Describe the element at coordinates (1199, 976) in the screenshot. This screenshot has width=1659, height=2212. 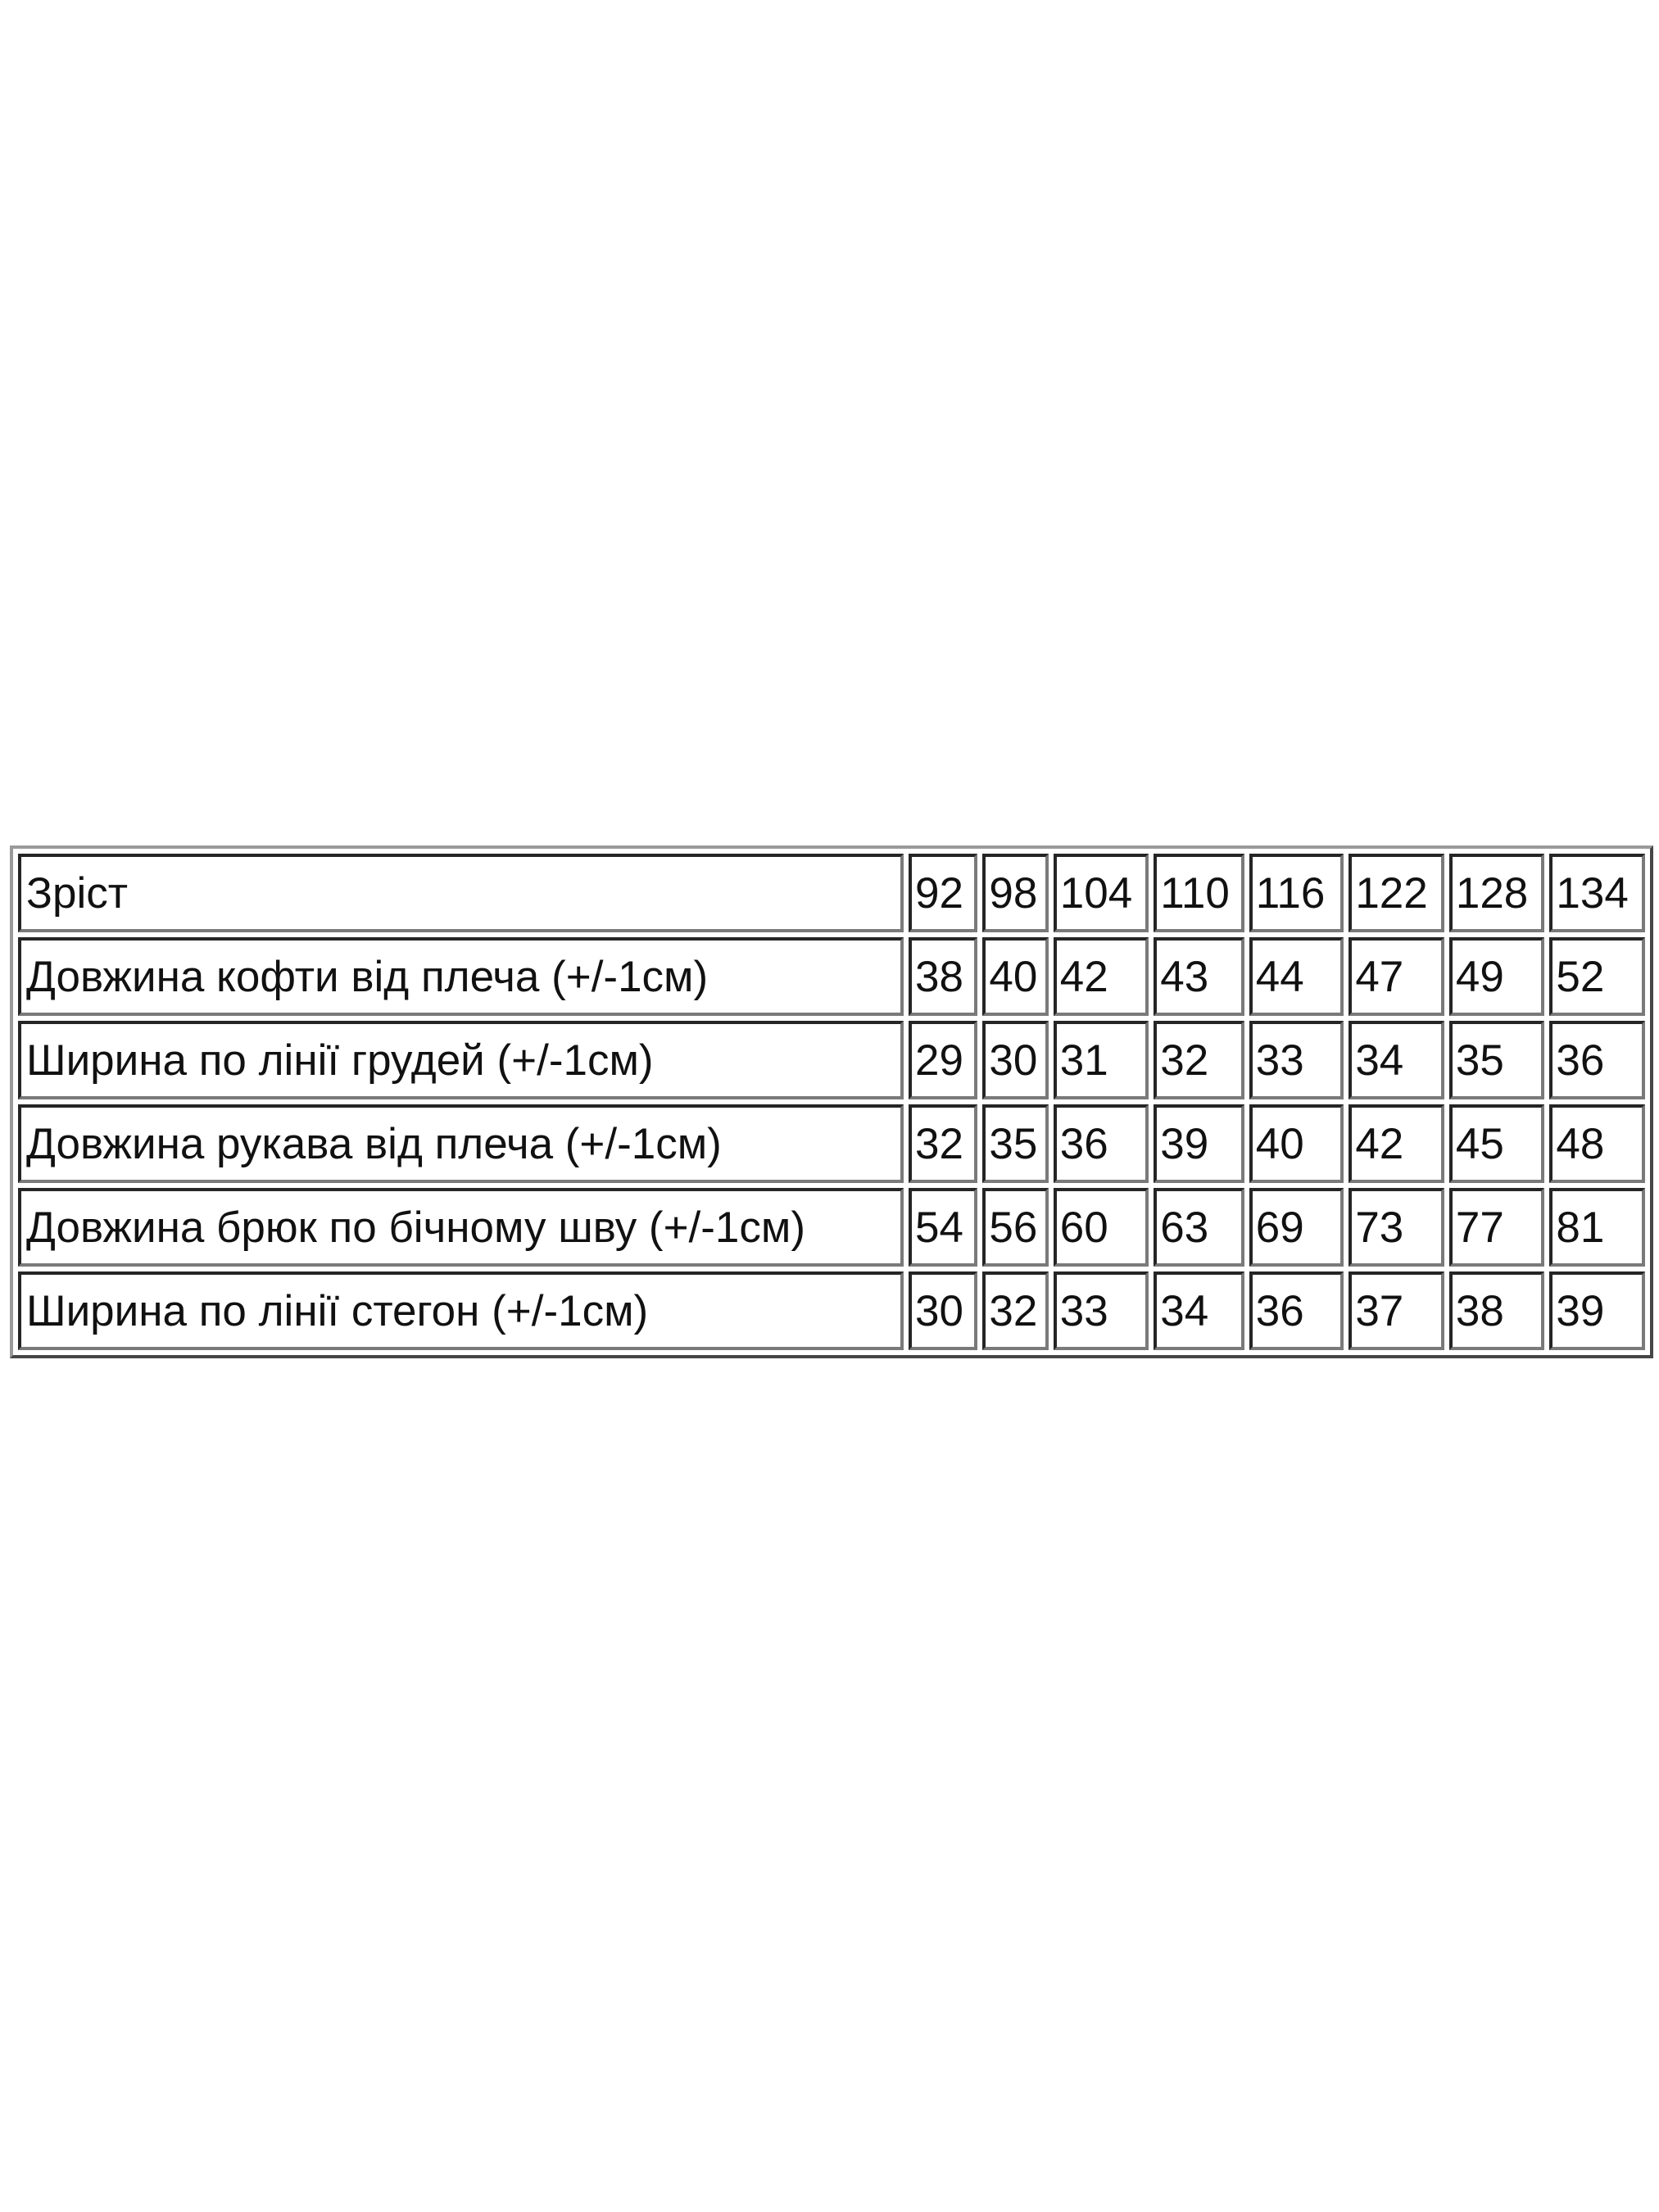
I see `table-cell: 43` at that location.